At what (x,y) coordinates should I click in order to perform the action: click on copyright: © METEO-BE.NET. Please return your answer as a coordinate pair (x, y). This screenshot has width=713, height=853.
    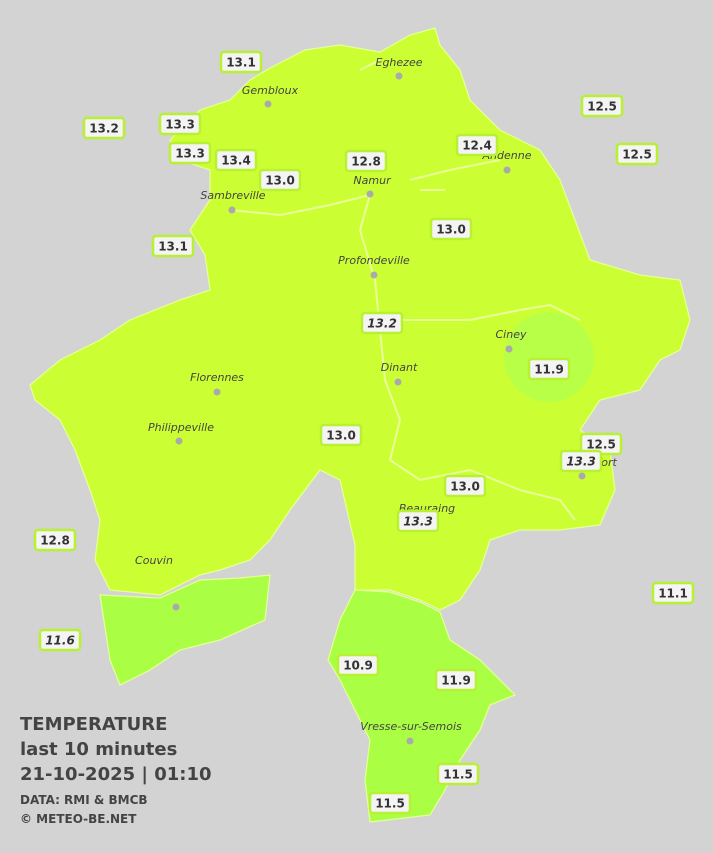
    Looking at the image, I should click on (78, 819).